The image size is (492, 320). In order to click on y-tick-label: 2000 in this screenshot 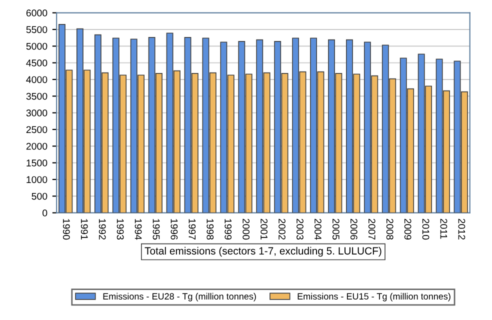, I will do `click(37, 146)`.